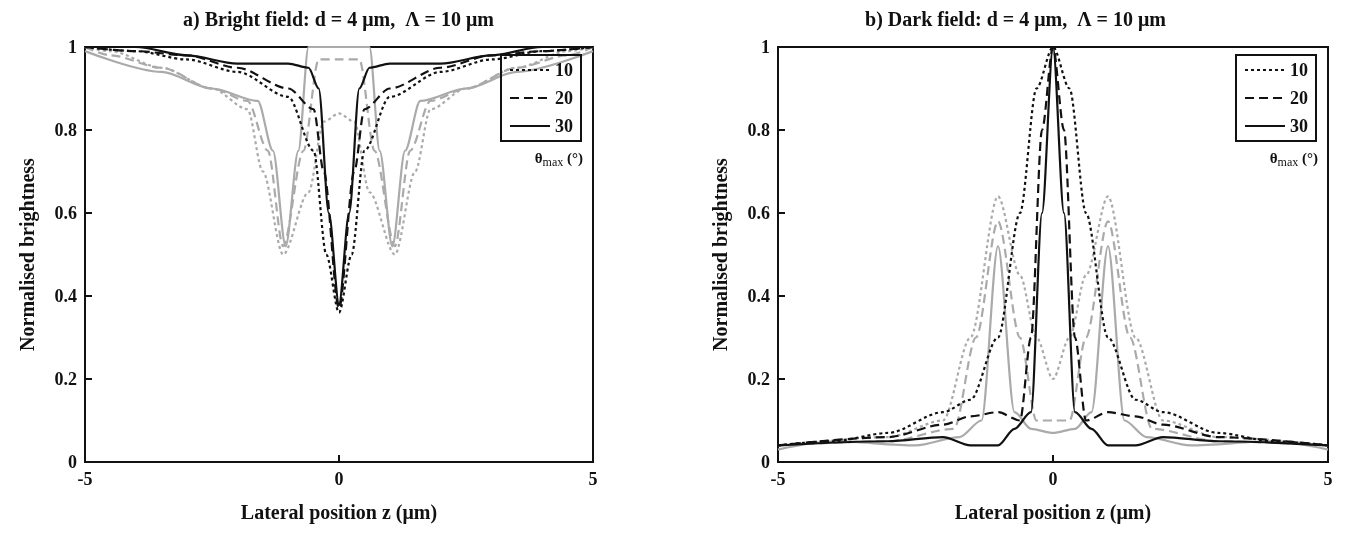 The image size is (1354, 546). I want to click on chart-title: a) Bright field: d = 4 μm, Λ = 10 μm, so click(339, 19).